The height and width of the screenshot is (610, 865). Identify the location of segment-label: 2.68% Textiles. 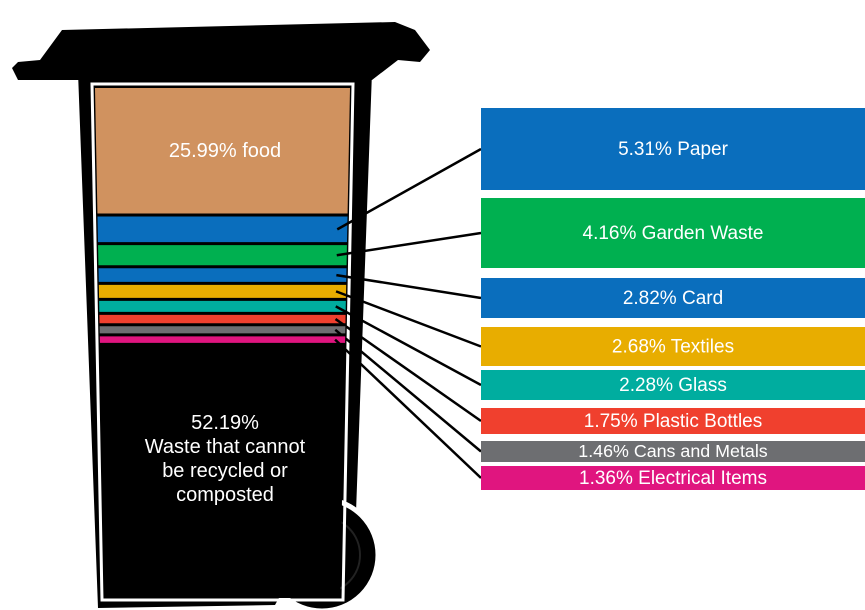
(673, 347).